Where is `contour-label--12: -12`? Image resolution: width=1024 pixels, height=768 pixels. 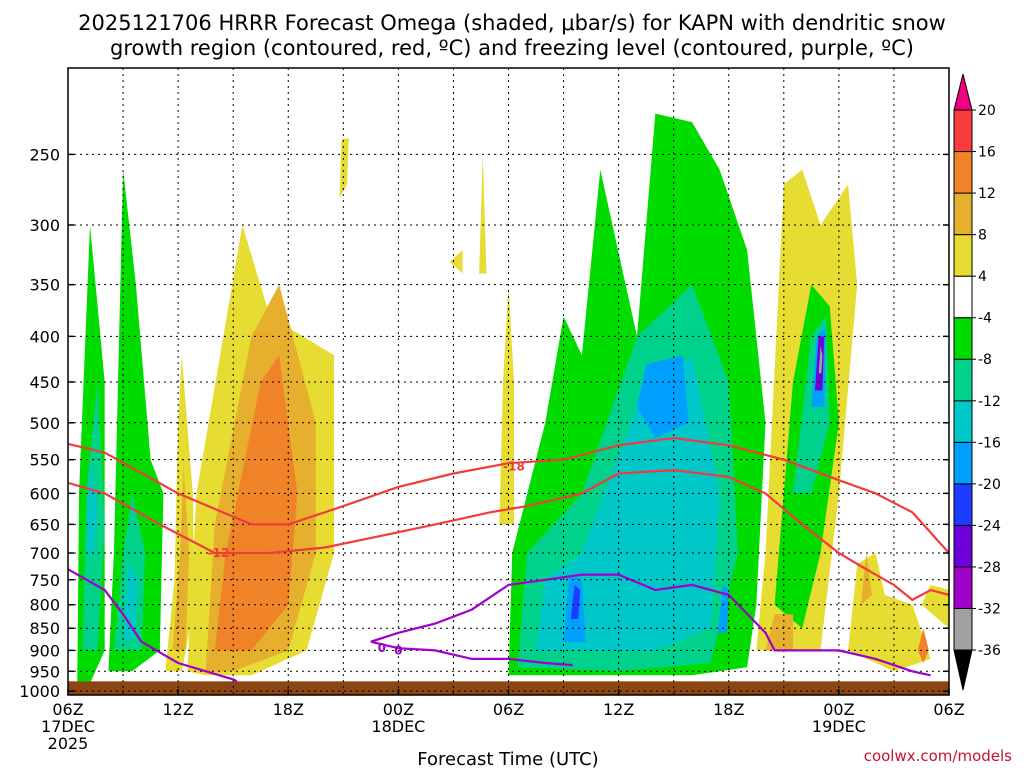 contour-label--12: -12 is located at coordinates (219, 553).